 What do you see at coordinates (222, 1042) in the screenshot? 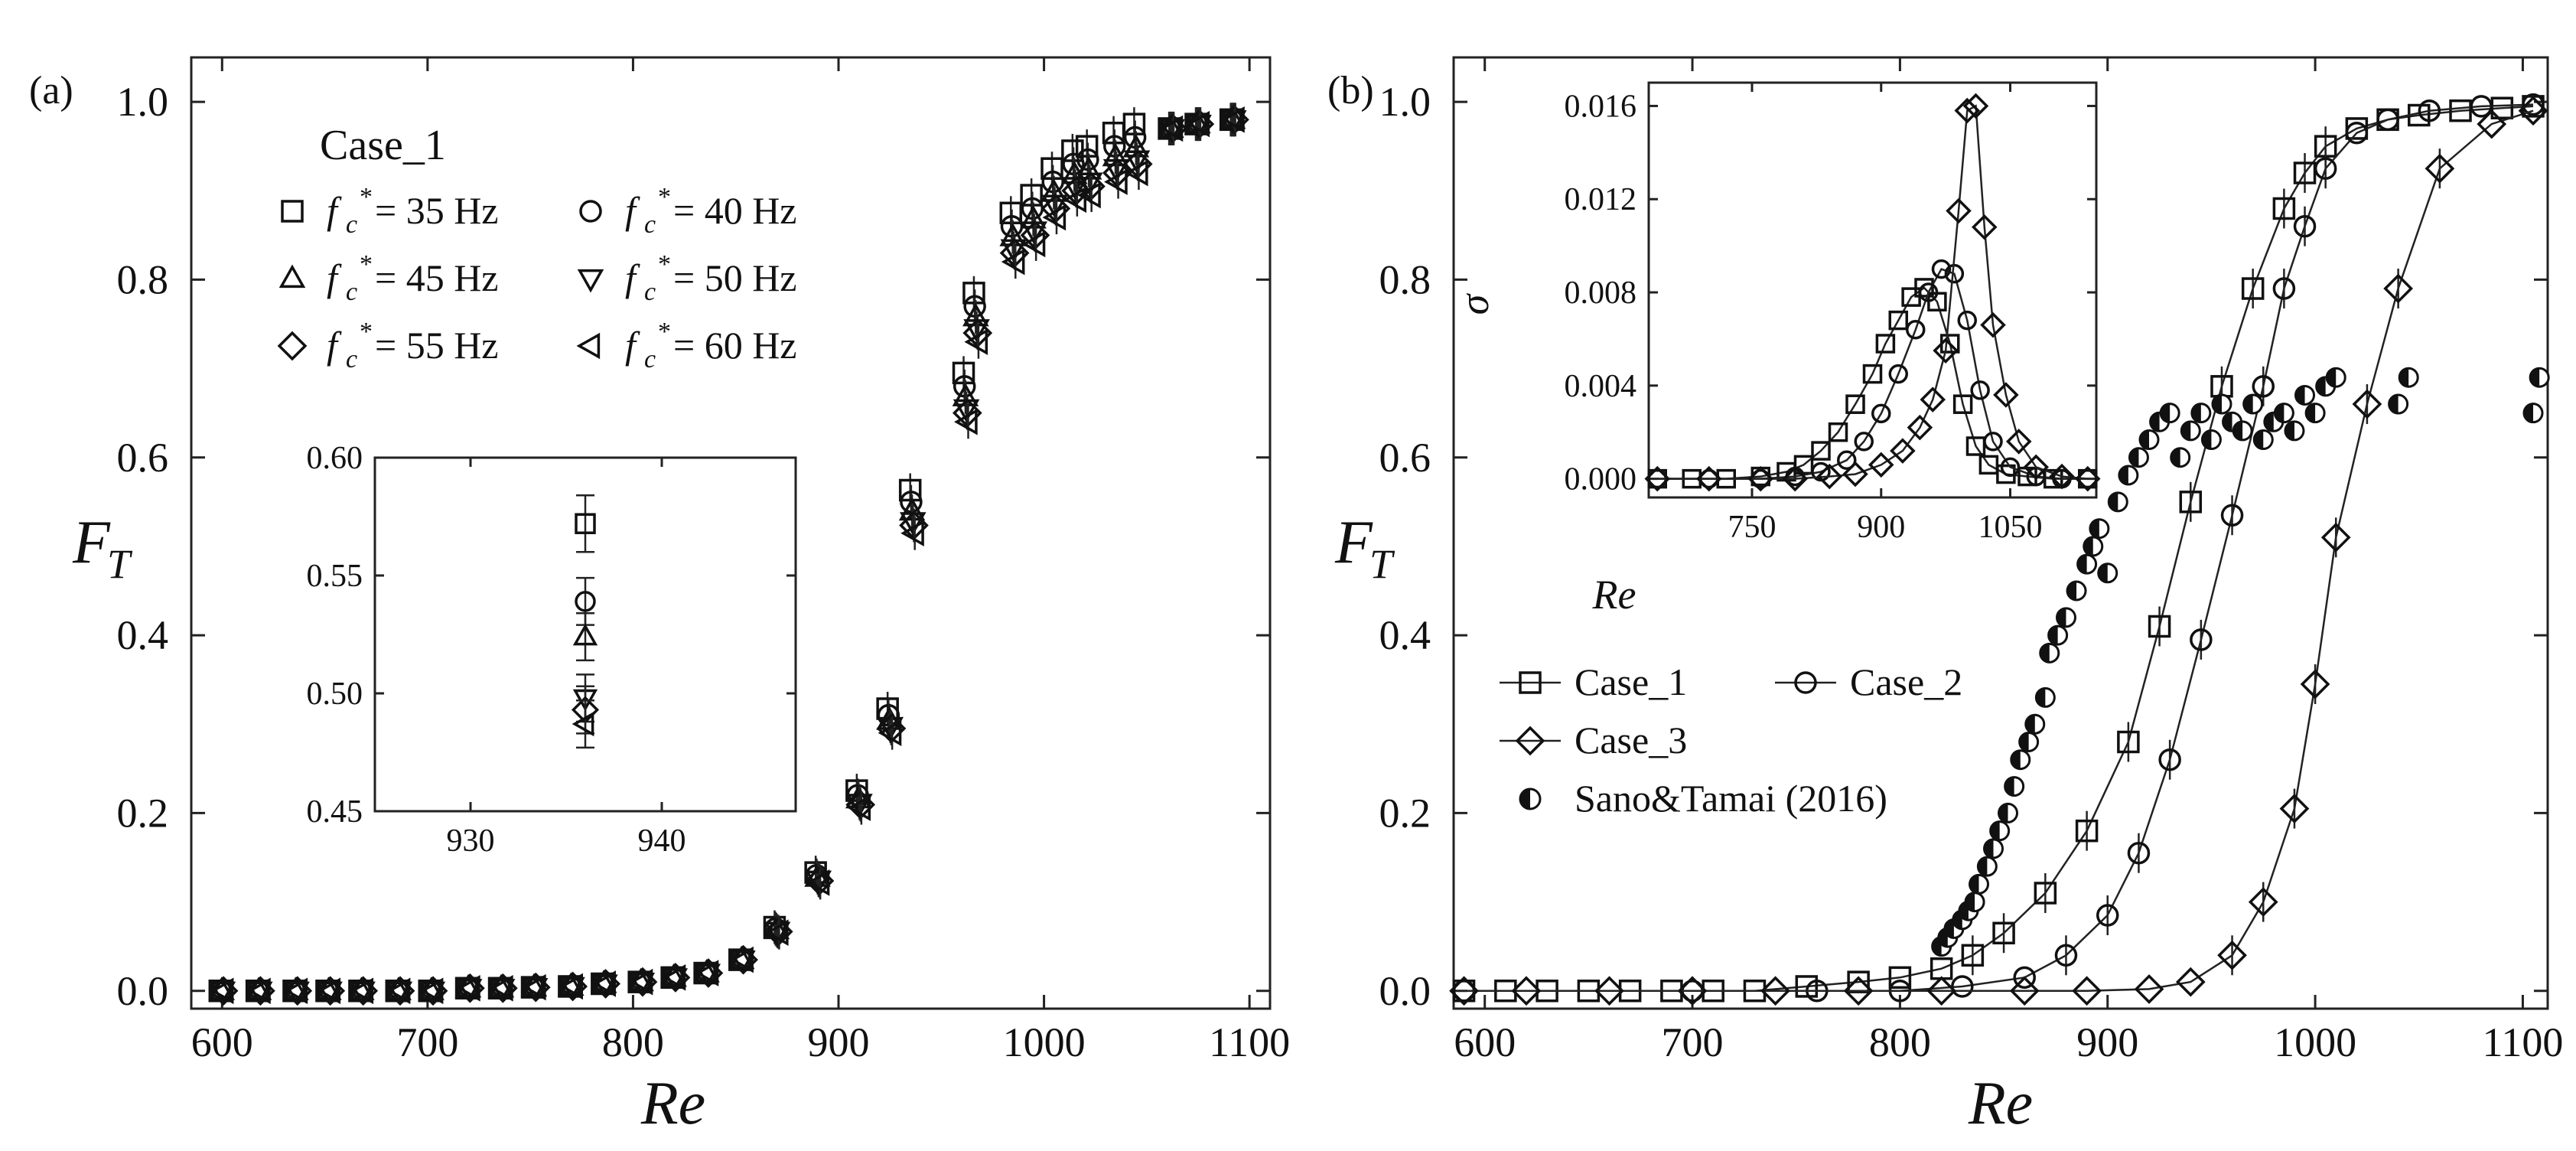
I see `panel-a-x-tick-label: 600` at bounding box center [222, 1042].